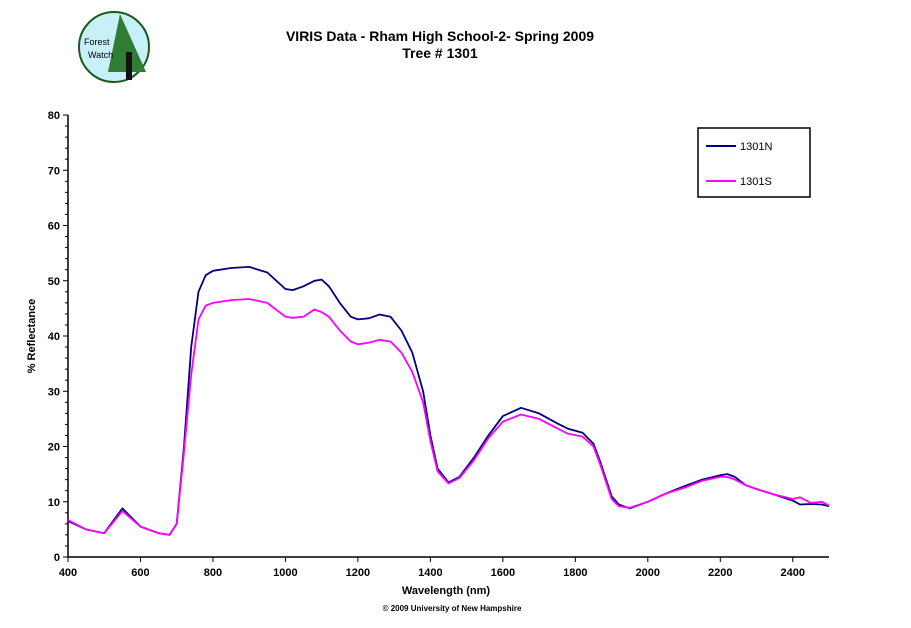  I want to click on x-tick-label: 1200, so click(358, 573).